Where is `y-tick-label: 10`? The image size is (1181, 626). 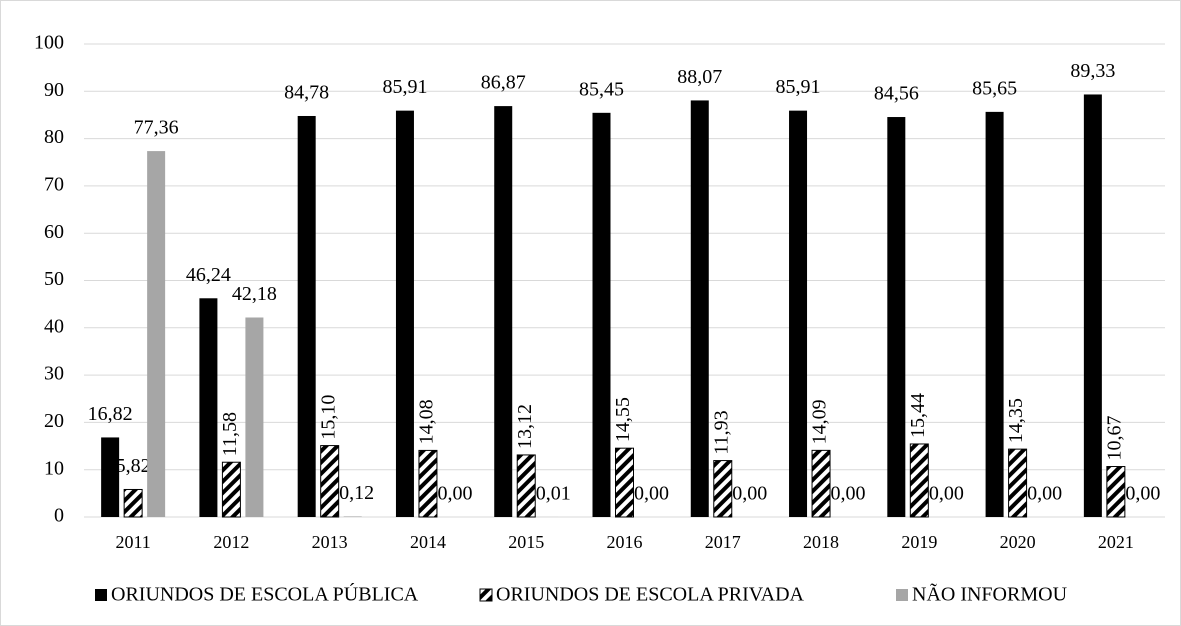 y-tick-label: 10 is located at coordinates (54, 468).